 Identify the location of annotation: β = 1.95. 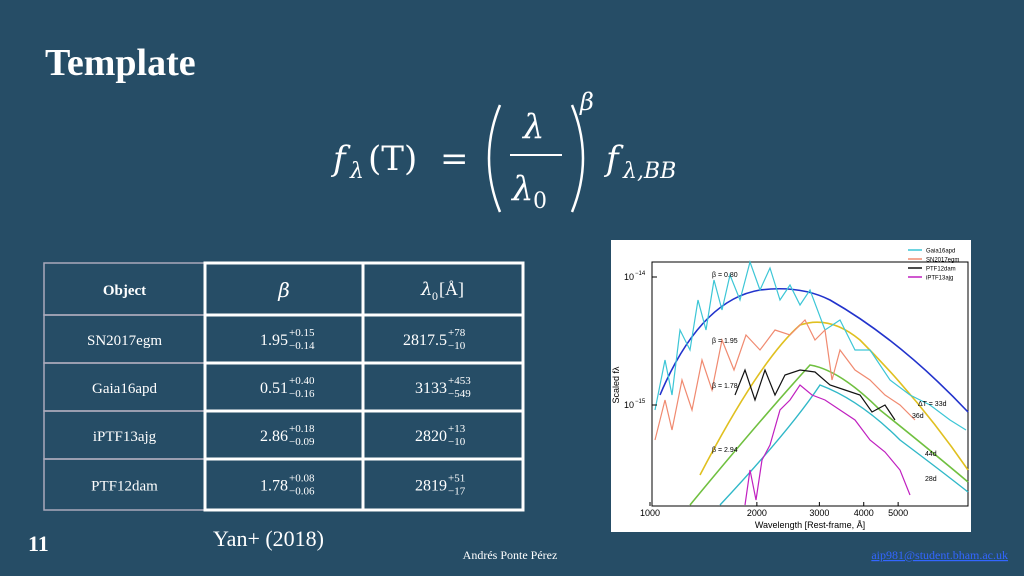
(725, 341).